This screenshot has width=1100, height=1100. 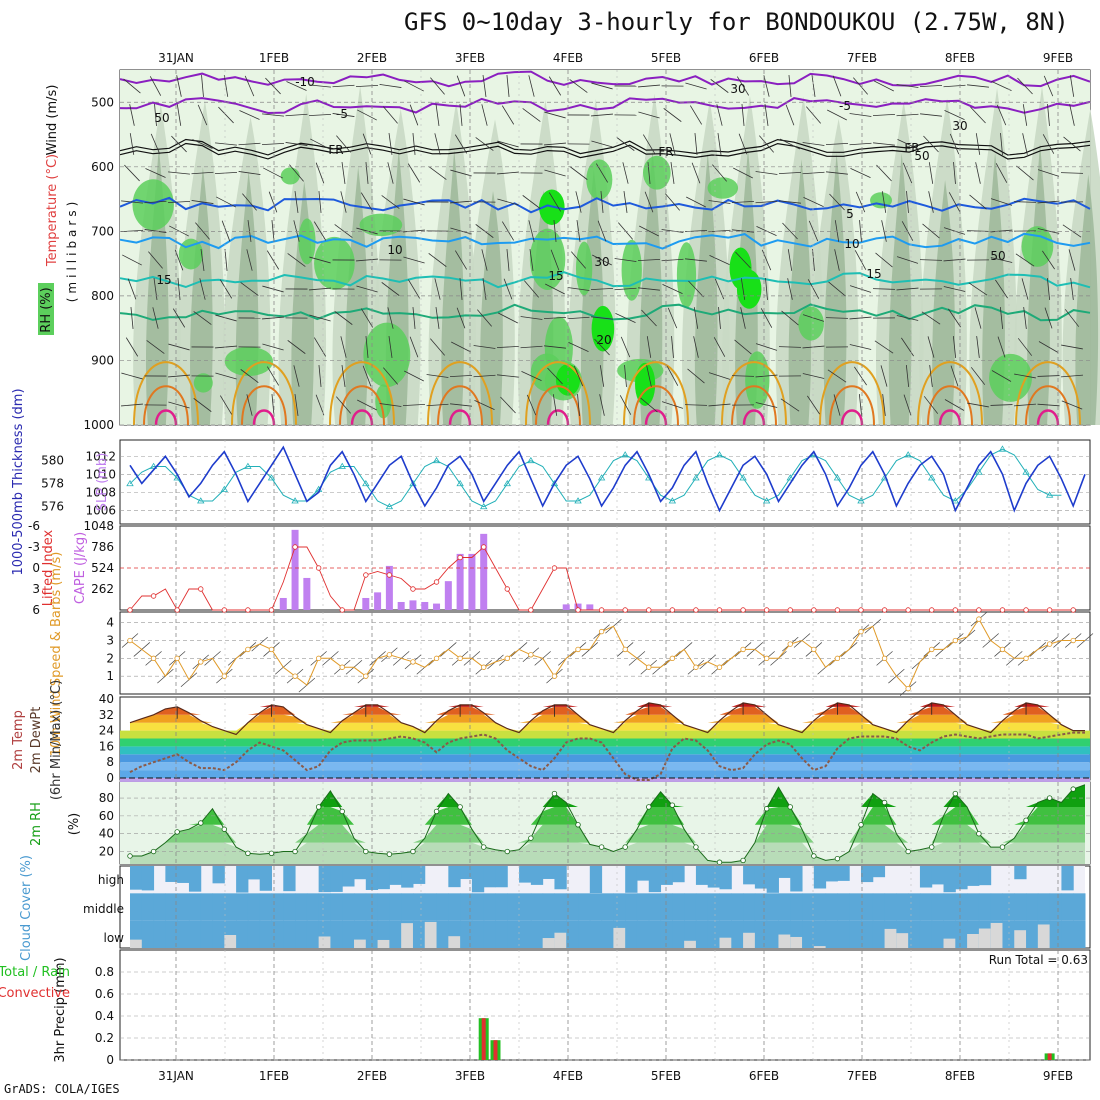 I want to click on temp-band, so click(x=605, y=780).